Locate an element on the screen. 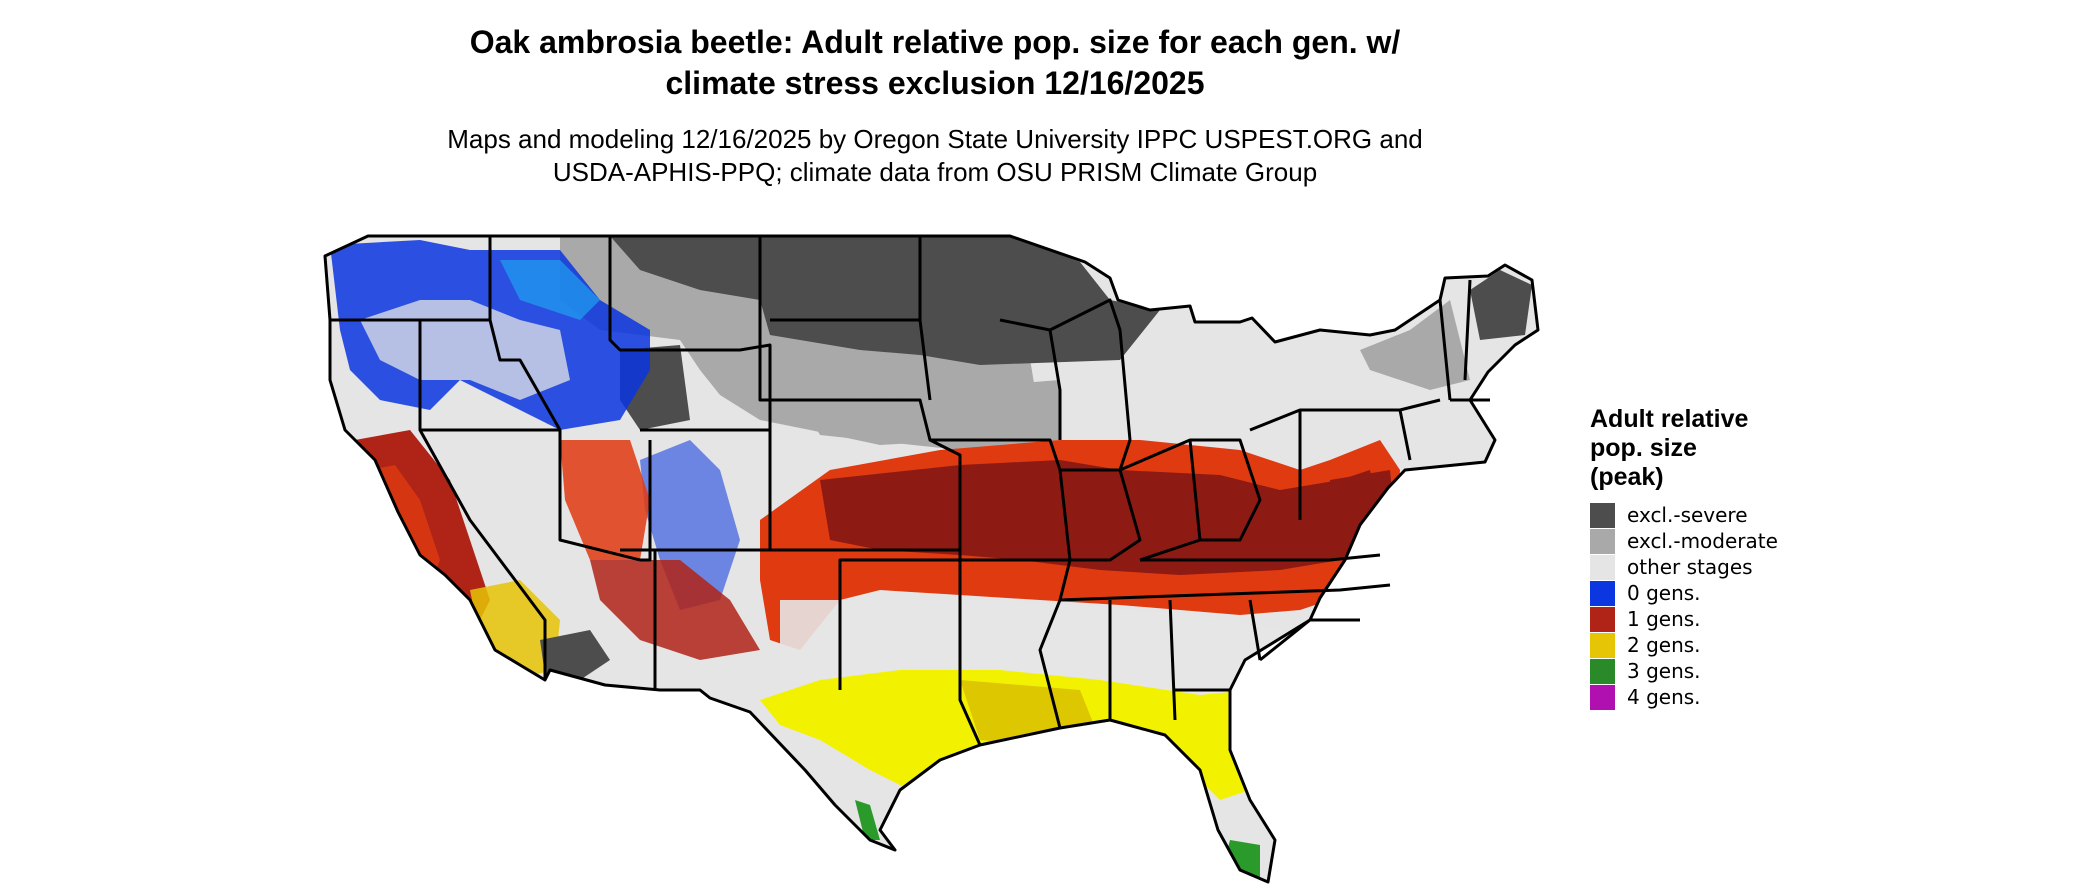  legend-item-other-stages: other stages is located at coordinates (1710, 567).